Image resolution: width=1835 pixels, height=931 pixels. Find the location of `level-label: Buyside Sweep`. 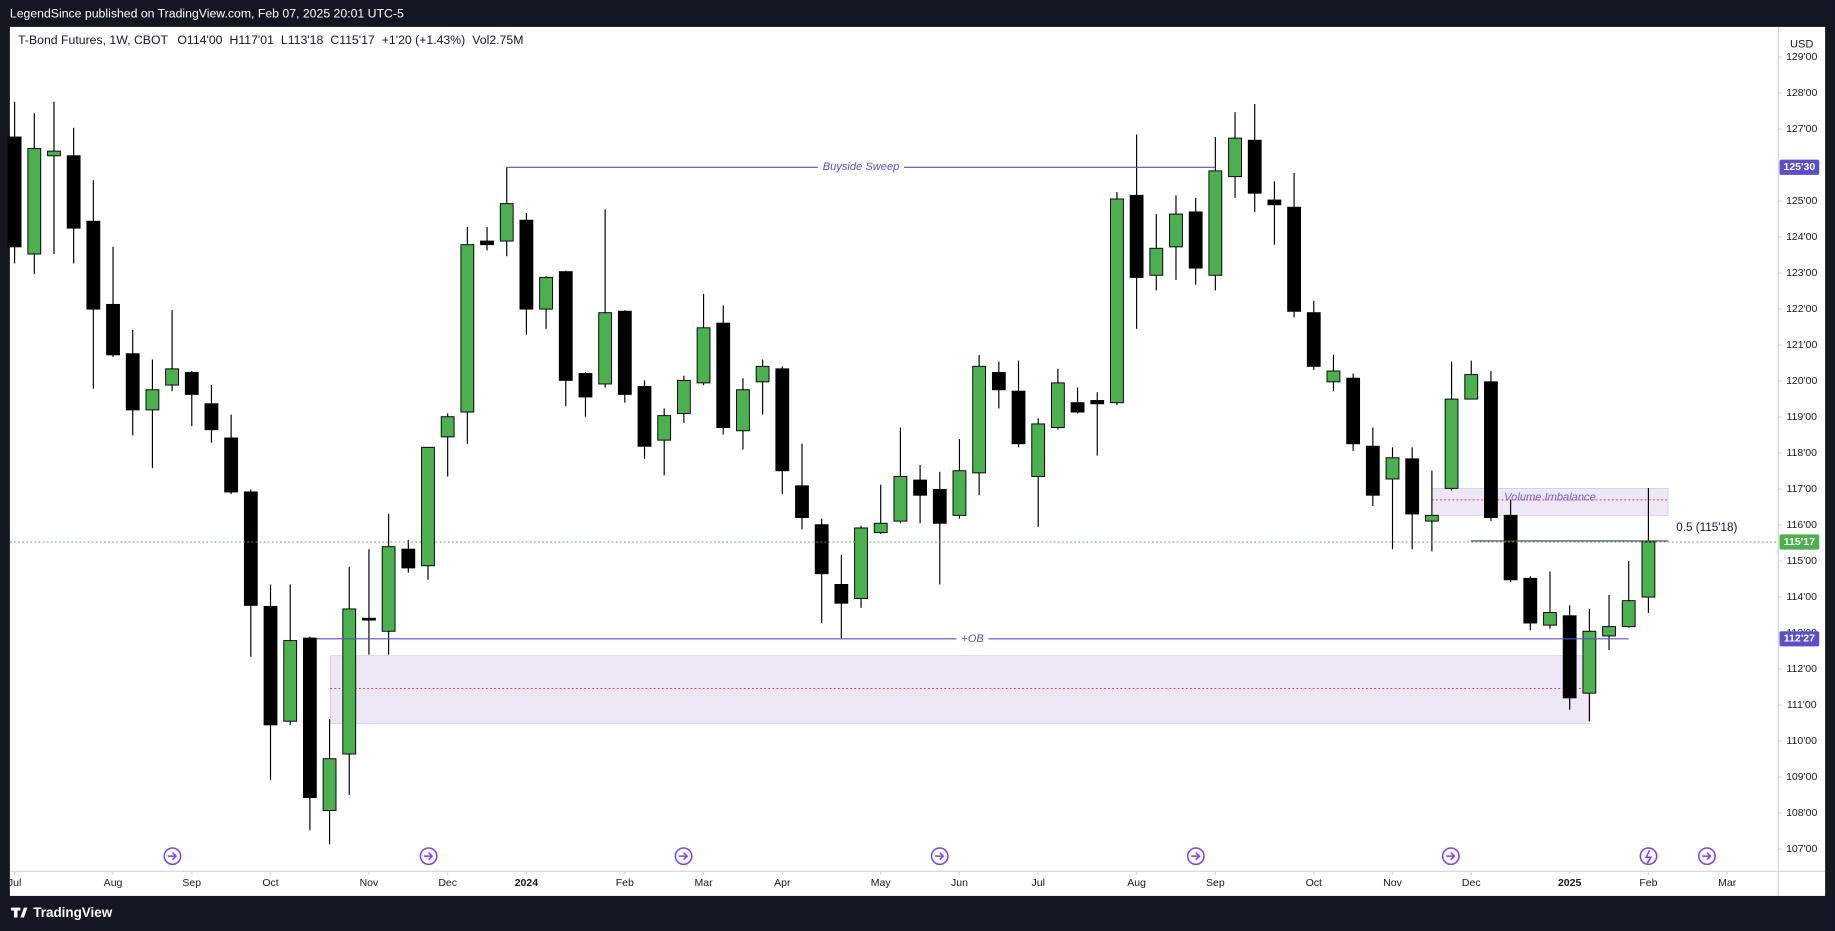

level-label: Buyside Sweep is located at coordinates (861, 167).